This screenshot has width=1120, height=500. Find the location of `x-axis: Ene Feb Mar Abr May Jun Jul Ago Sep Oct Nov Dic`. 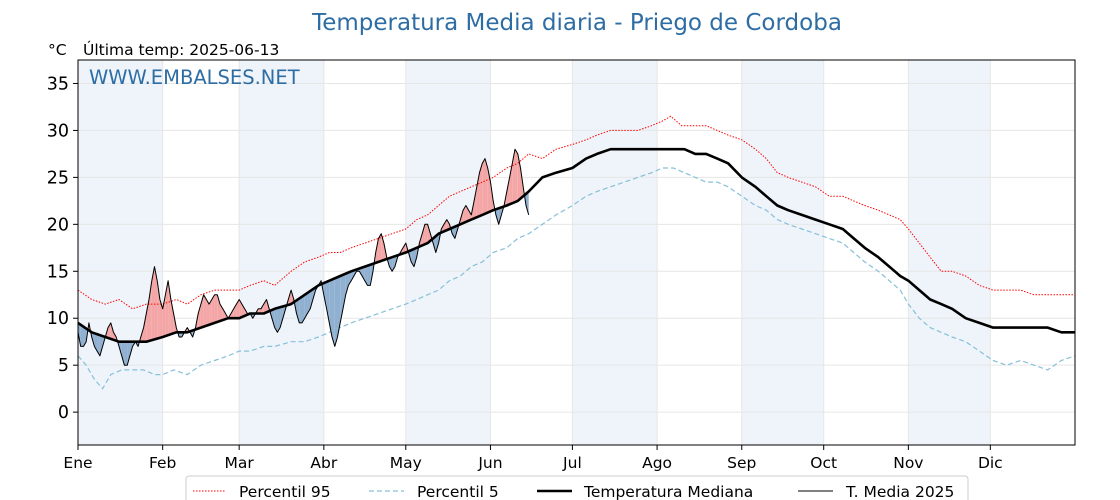

x-axis: Ene Feb Mar Abr May Jun Jul Ago Sep Oct Nov Dic is located at coordinates (533, 458).